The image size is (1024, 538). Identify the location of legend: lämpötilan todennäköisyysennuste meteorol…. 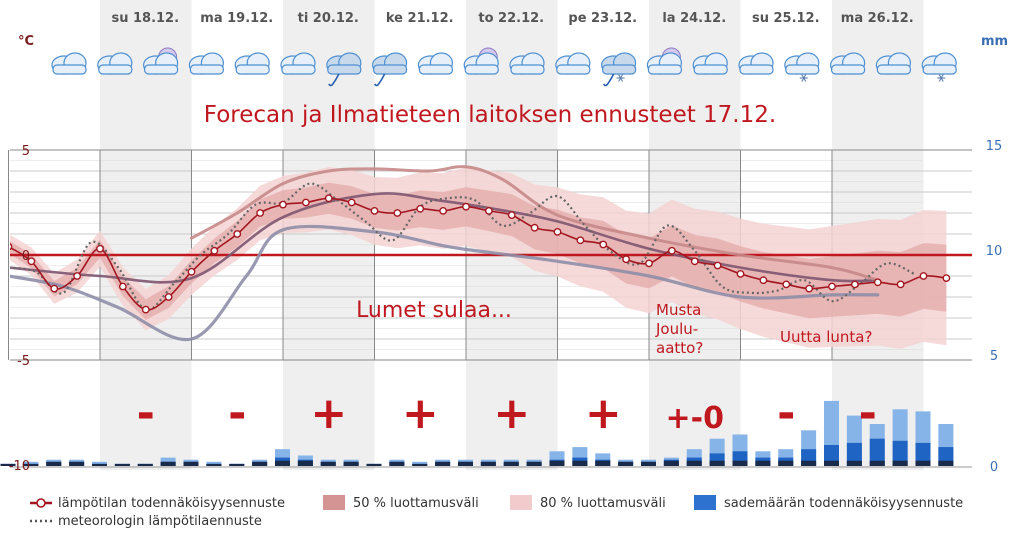
(496, 512).